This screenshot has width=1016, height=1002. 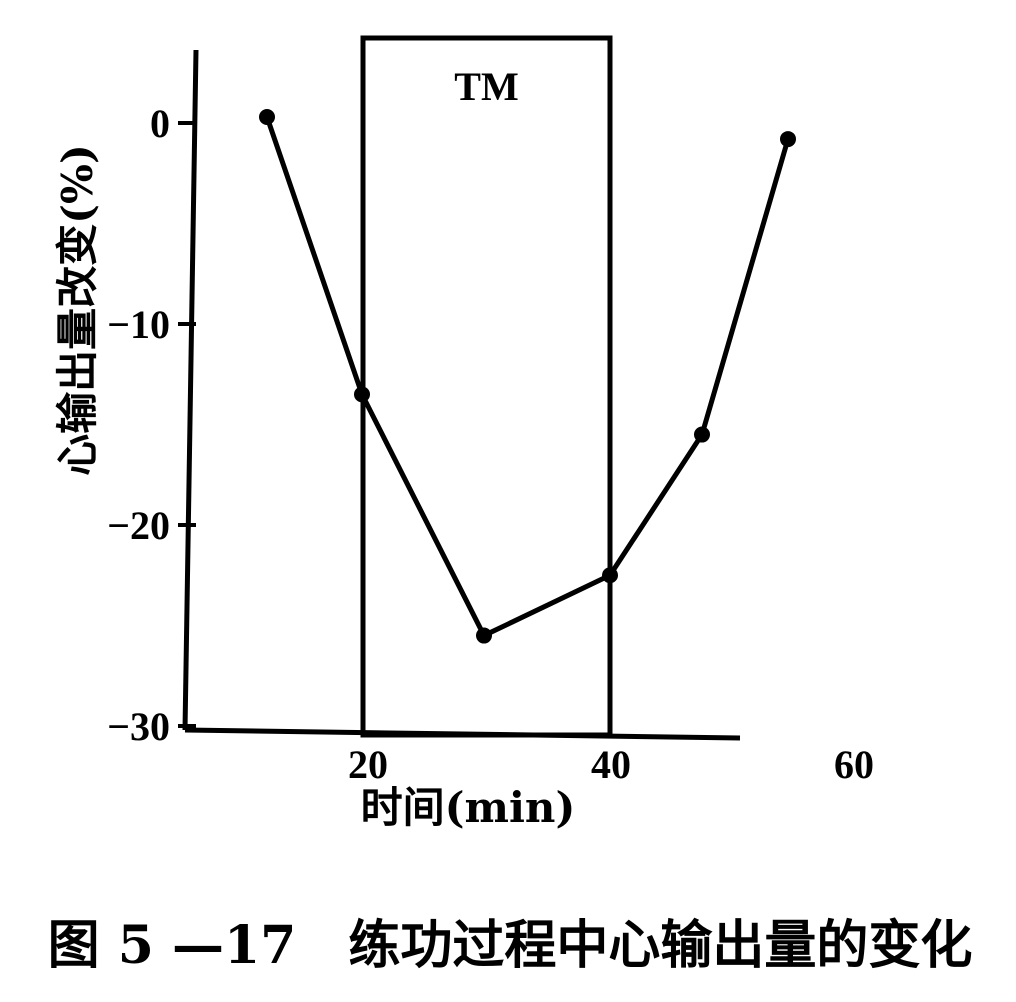 I want to click on y-tick-label: −30, so click(x=138, y=726).